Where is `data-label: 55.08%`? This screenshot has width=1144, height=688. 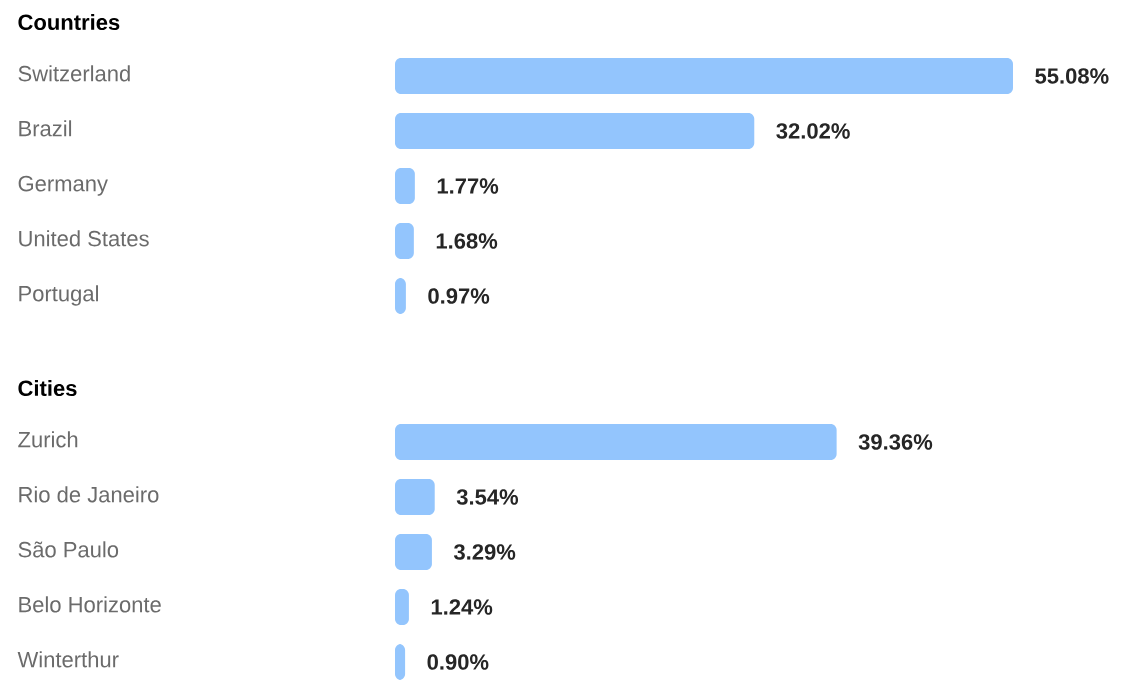
data-label: 55.08% is located at coordinates (1072, 76).